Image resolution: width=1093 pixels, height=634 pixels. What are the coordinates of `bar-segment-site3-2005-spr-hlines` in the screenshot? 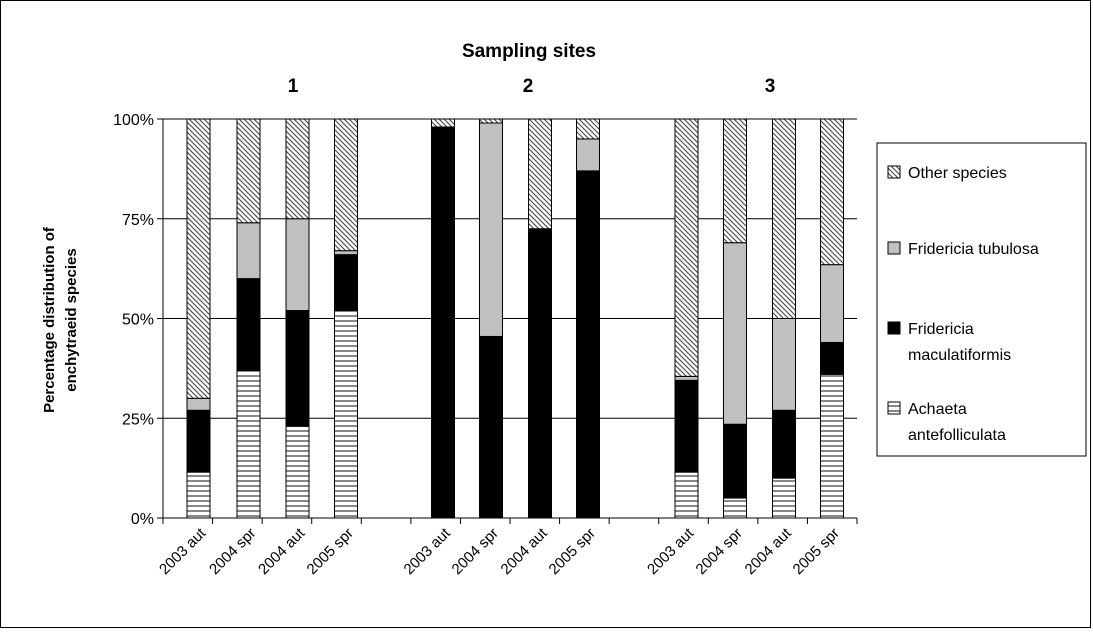 It's located at (832, 446).